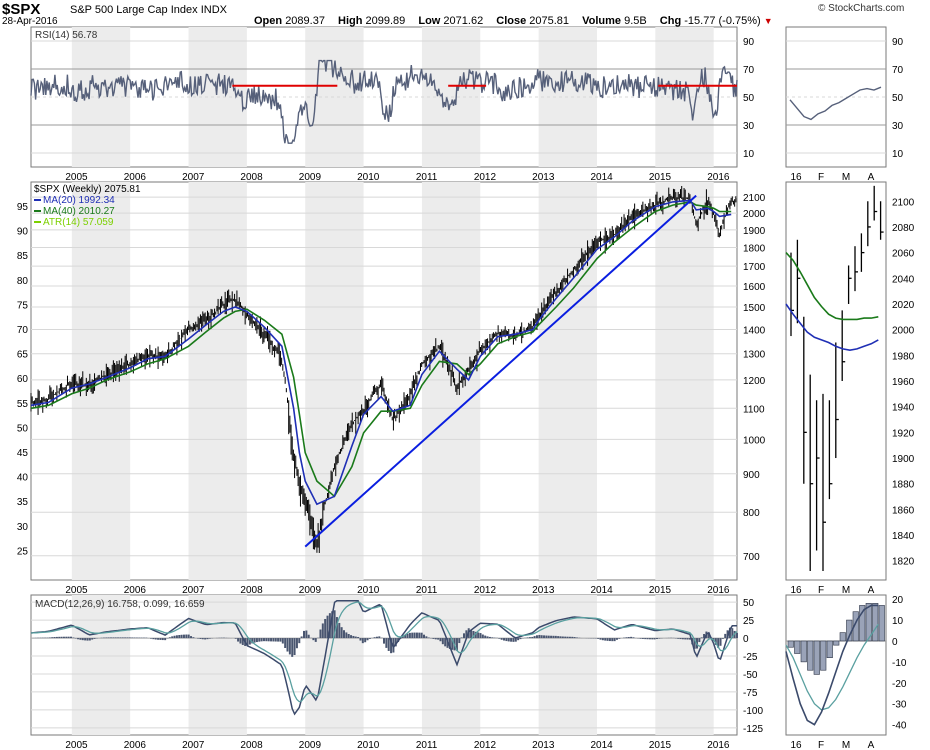  What do you see at coordinates (898, 126) in the screenshot?
I see `rsi-zoom-y-tick: 30` at bounding box center [898, 126].